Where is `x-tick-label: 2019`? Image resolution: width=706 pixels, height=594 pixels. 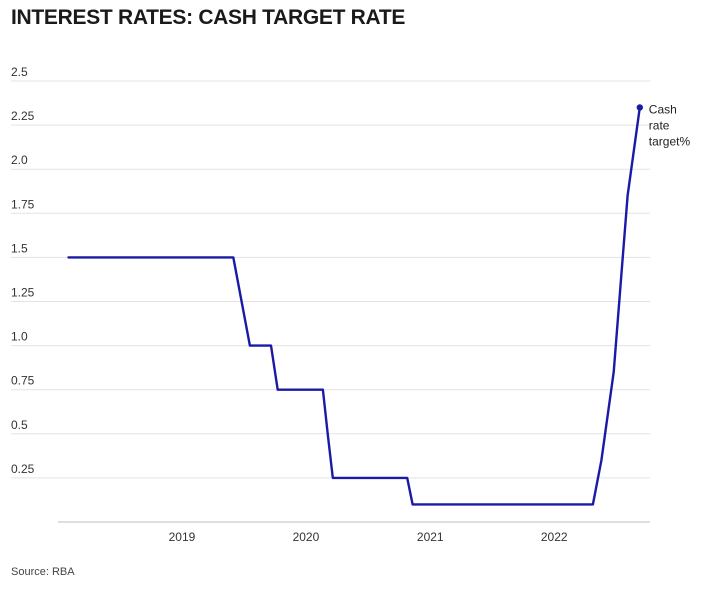 x-tick-label: 2019 is located at coordinates (182, 537).